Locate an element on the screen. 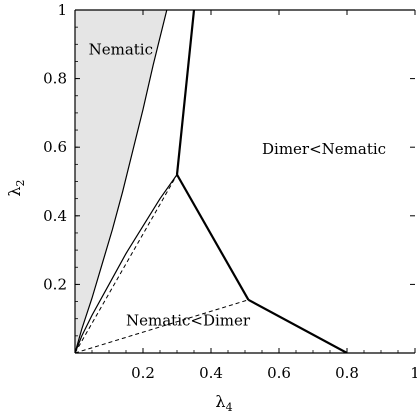  x-tick-label: 0.4 is located at coordinates (211, 373).